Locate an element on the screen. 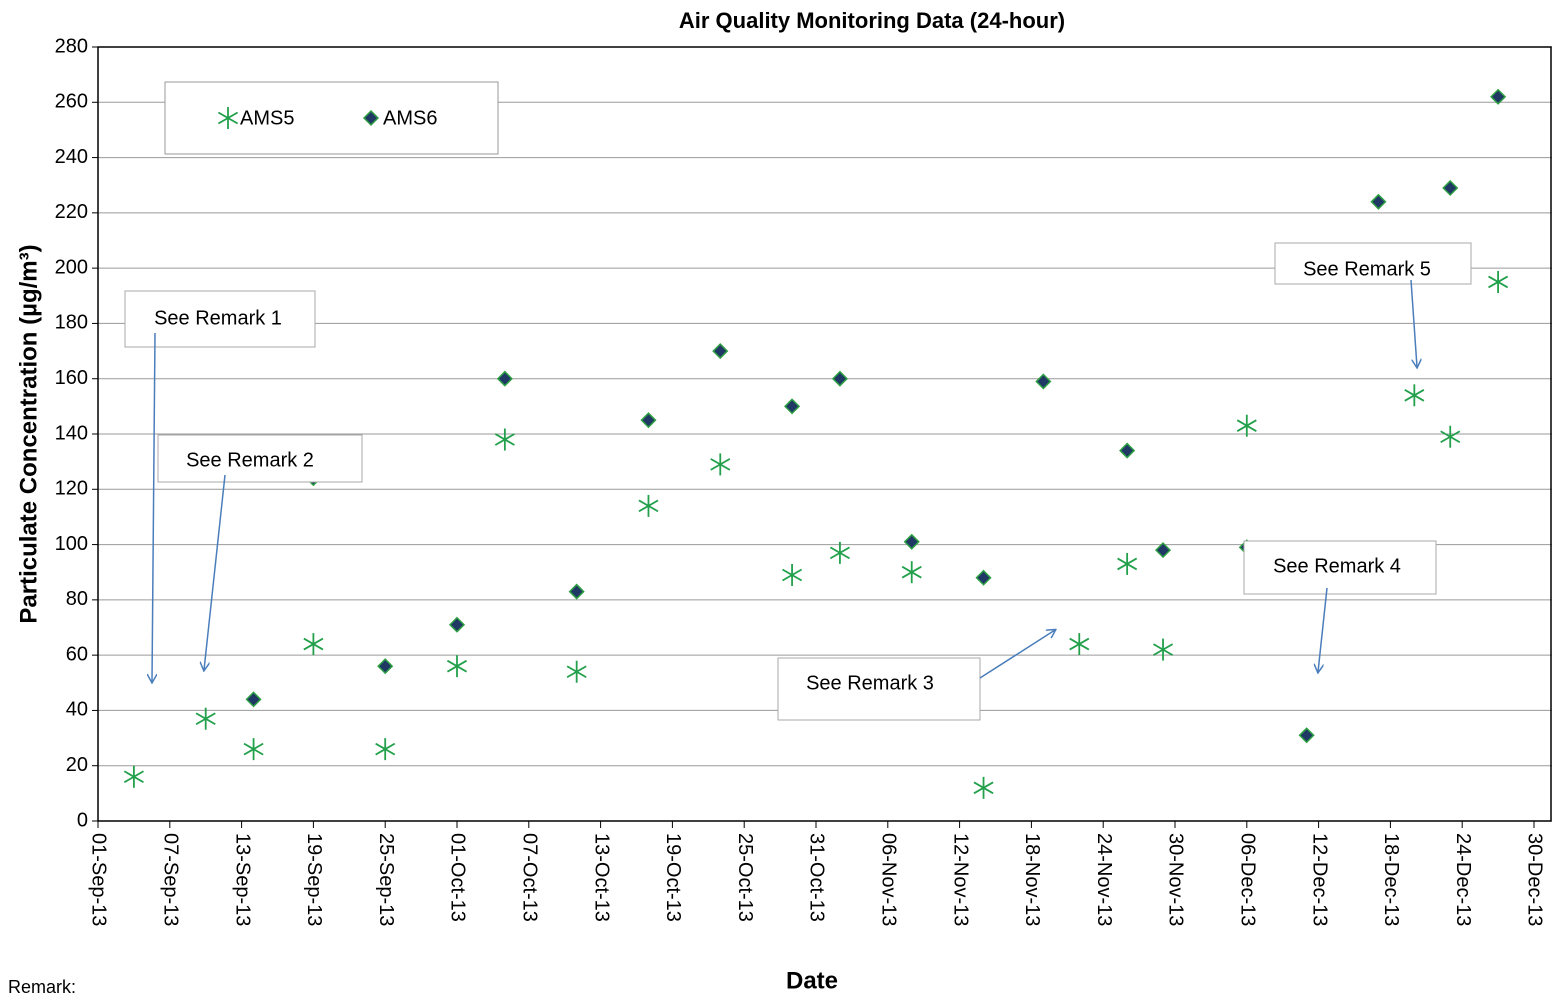 This screenshot has width=1552, height=994. x-axis-label: Date is located at coordinates (812, 980).